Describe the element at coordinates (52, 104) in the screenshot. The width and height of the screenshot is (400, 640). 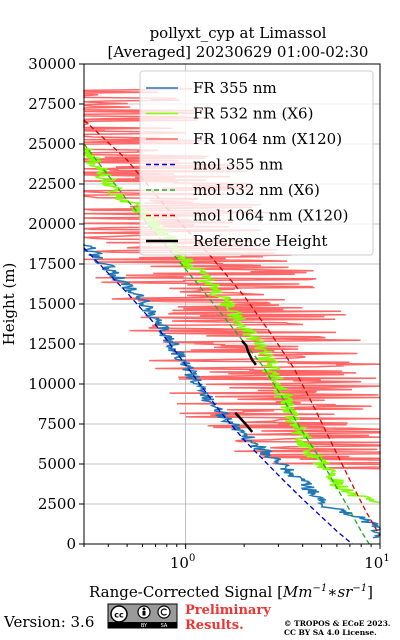
I see `y-tick-label: 27500` at that location.